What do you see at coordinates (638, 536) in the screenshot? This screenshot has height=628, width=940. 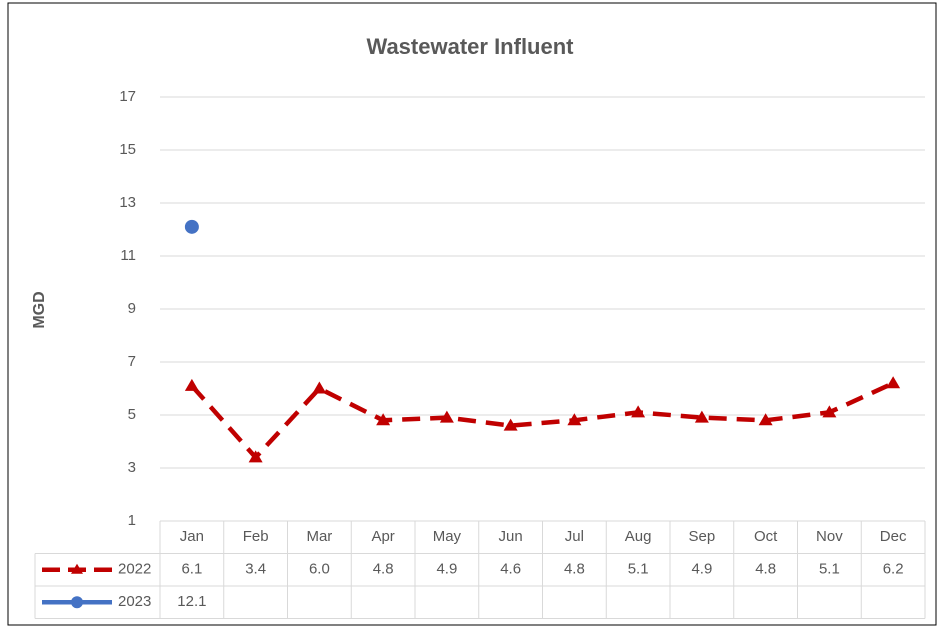 I see `x-tick-label: Aug` at bounding box center [638, 536].